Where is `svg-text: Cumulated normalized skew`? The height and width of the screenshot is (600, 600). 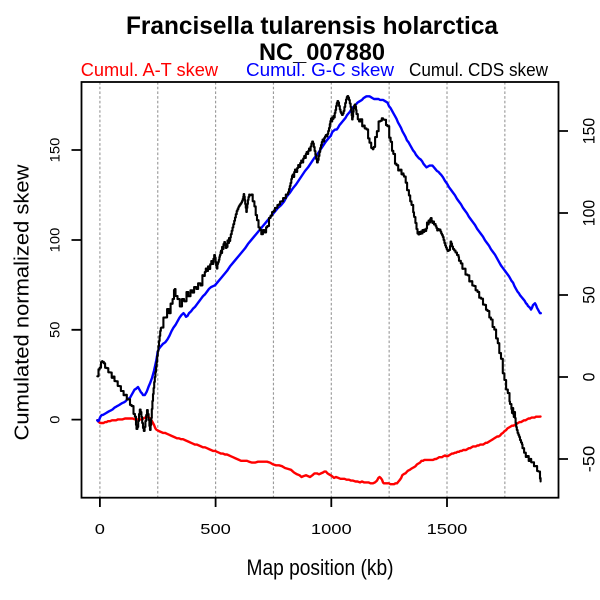
svg-text: Cumulated normalized skew is located at coordinates (22, 302).